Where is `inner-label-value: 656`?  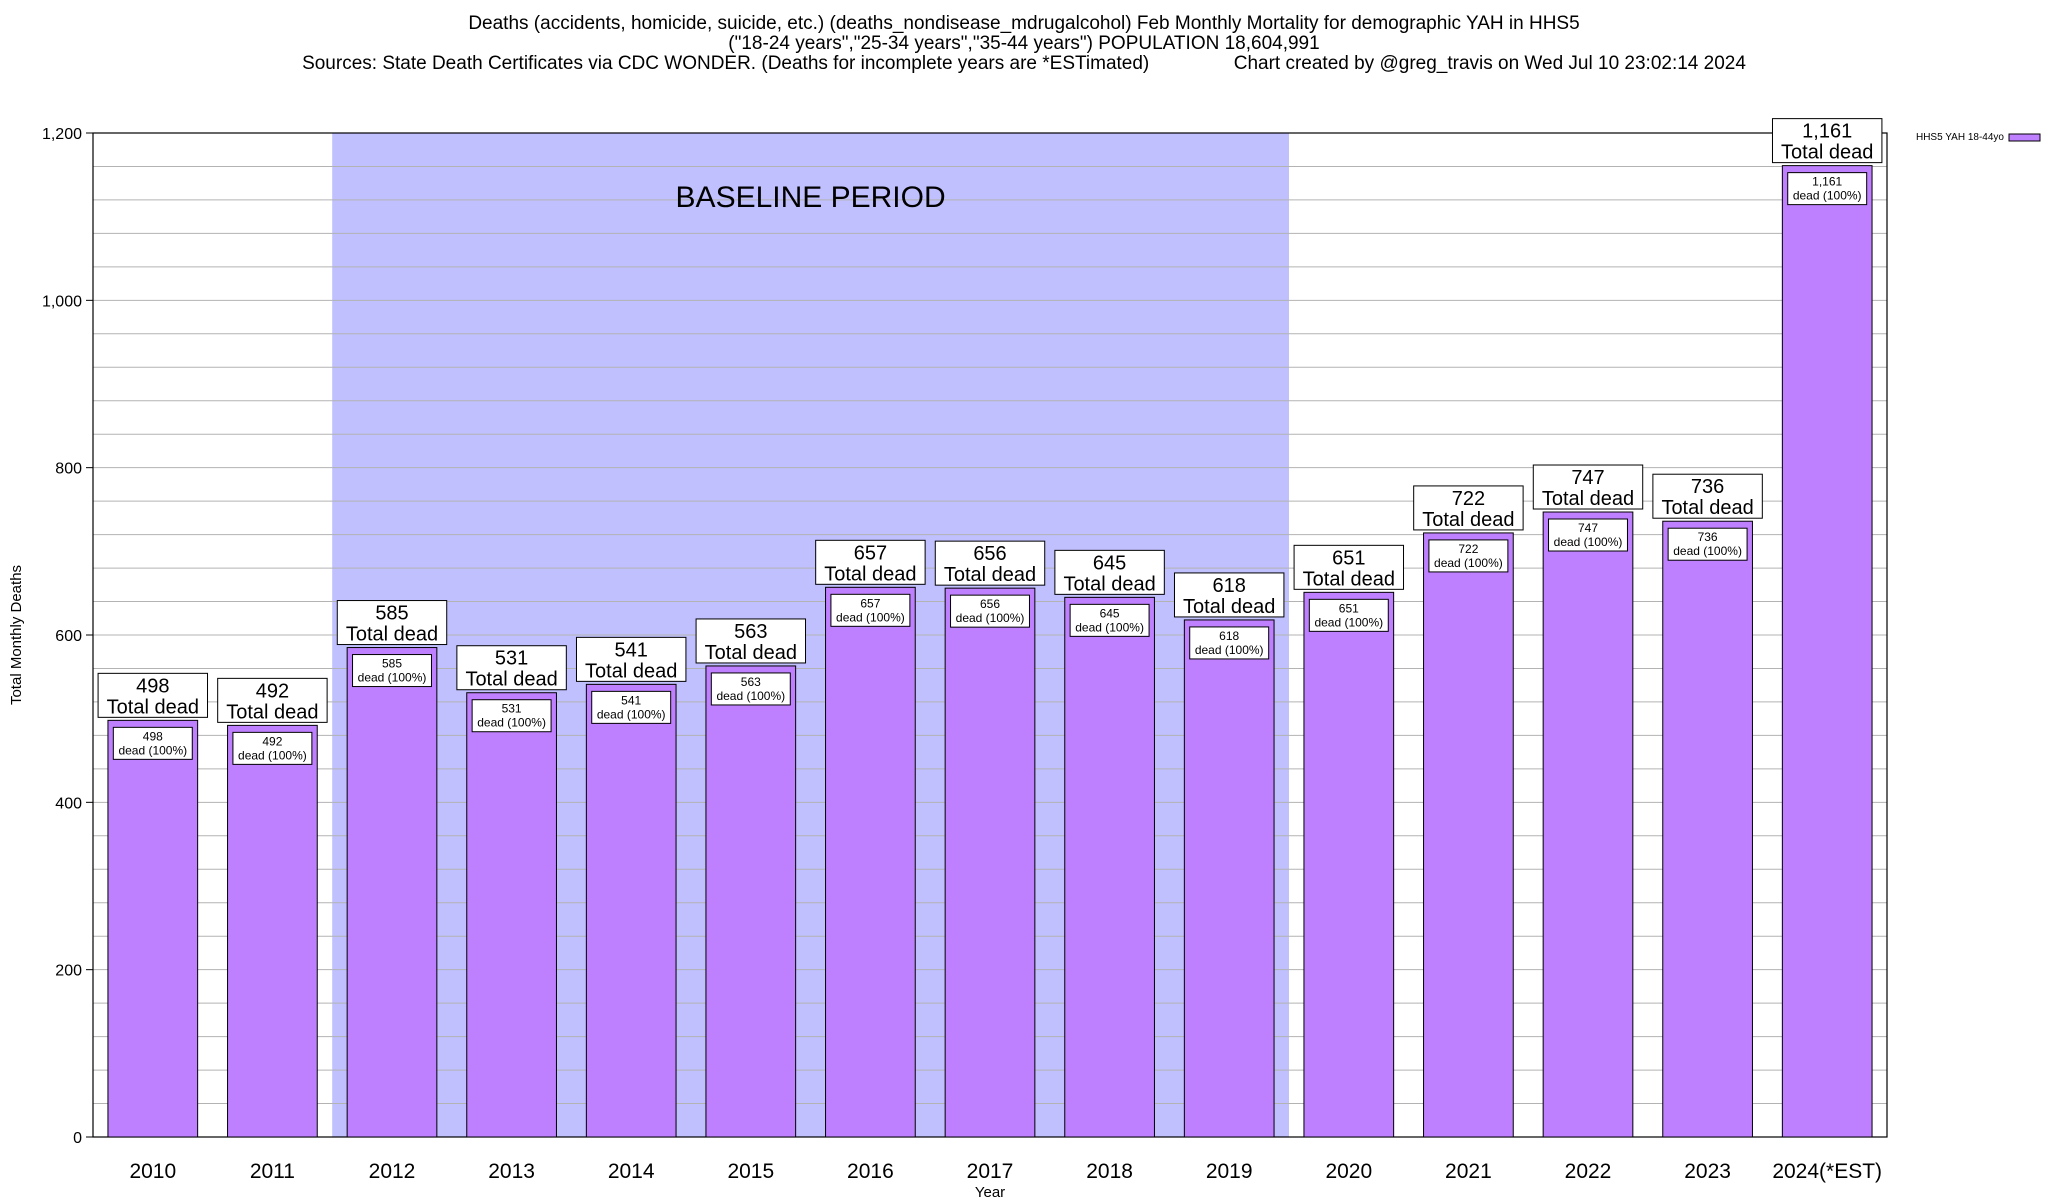
inner-label-value: 656 is located at coordinates (990, 604).